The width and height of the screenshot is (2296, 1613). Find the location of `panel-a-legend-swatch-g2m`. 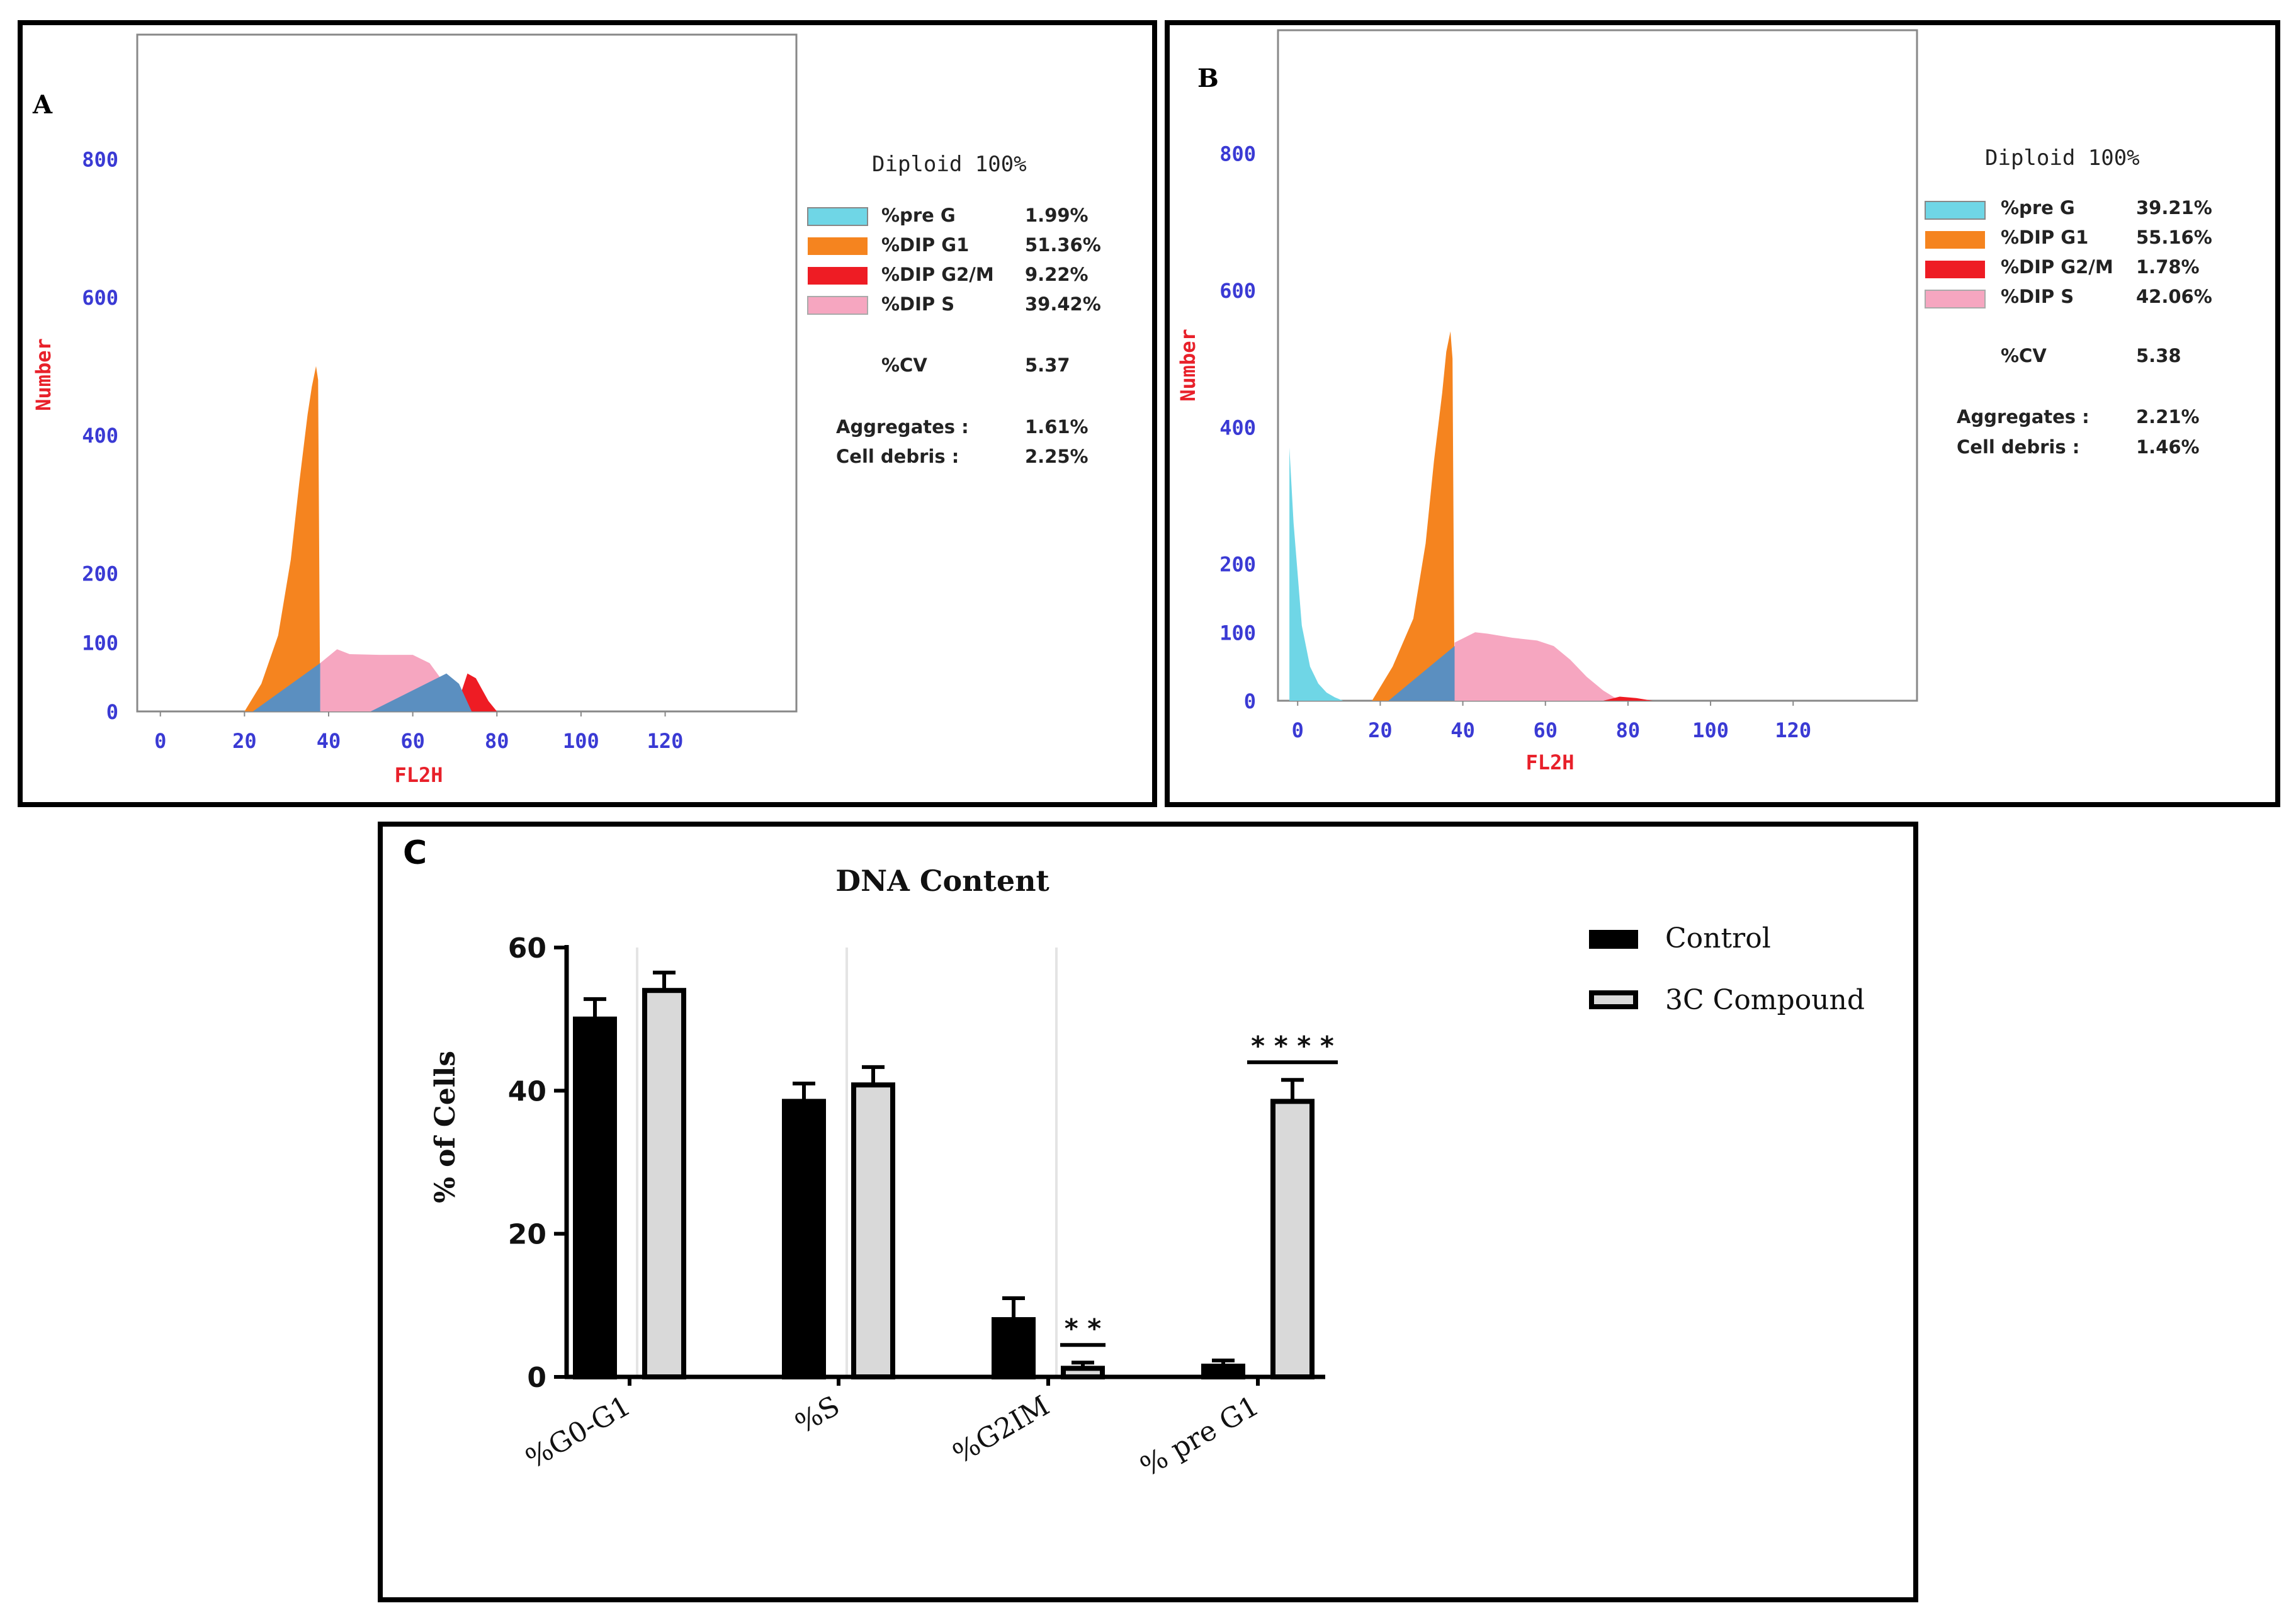

panel-a-legend-swatch-g2m is located at coordinates (838, 276).